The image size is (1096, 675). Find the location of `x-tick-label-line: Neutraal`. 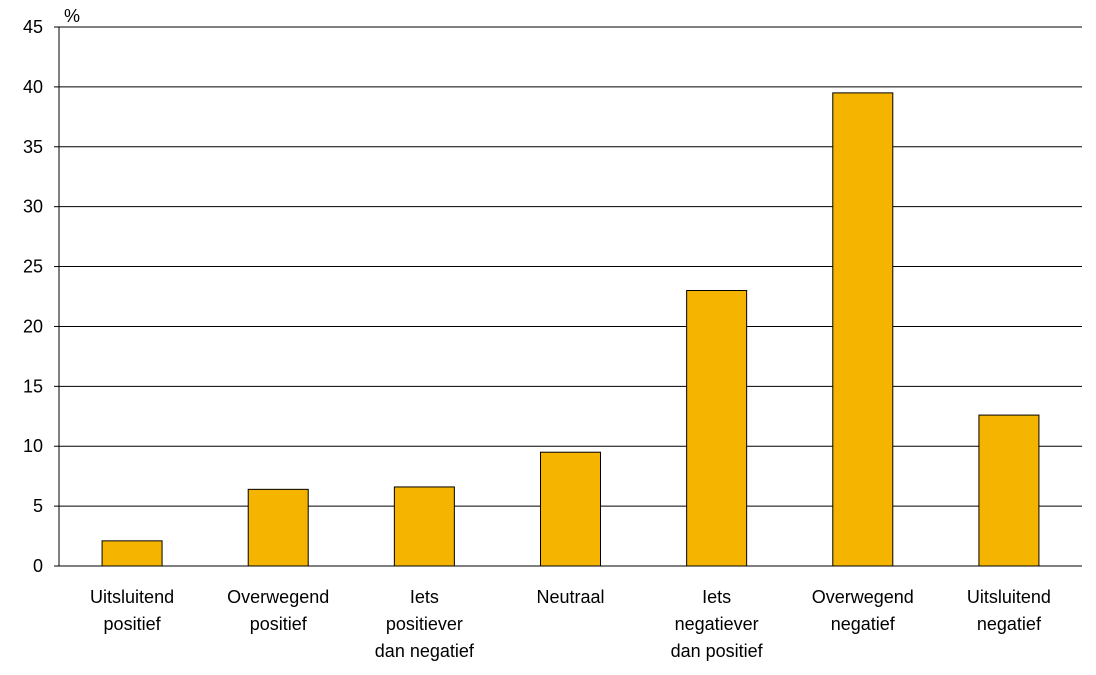

x-tick-label-line: Neutraal is located at coordinates (570, 597).